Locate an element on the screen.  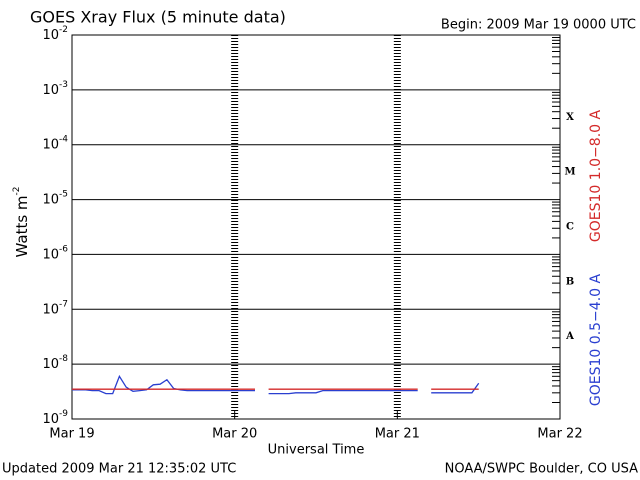
source-label: NOAA/SWPC Boulder, CO USA is located at coordinates (541, 469).